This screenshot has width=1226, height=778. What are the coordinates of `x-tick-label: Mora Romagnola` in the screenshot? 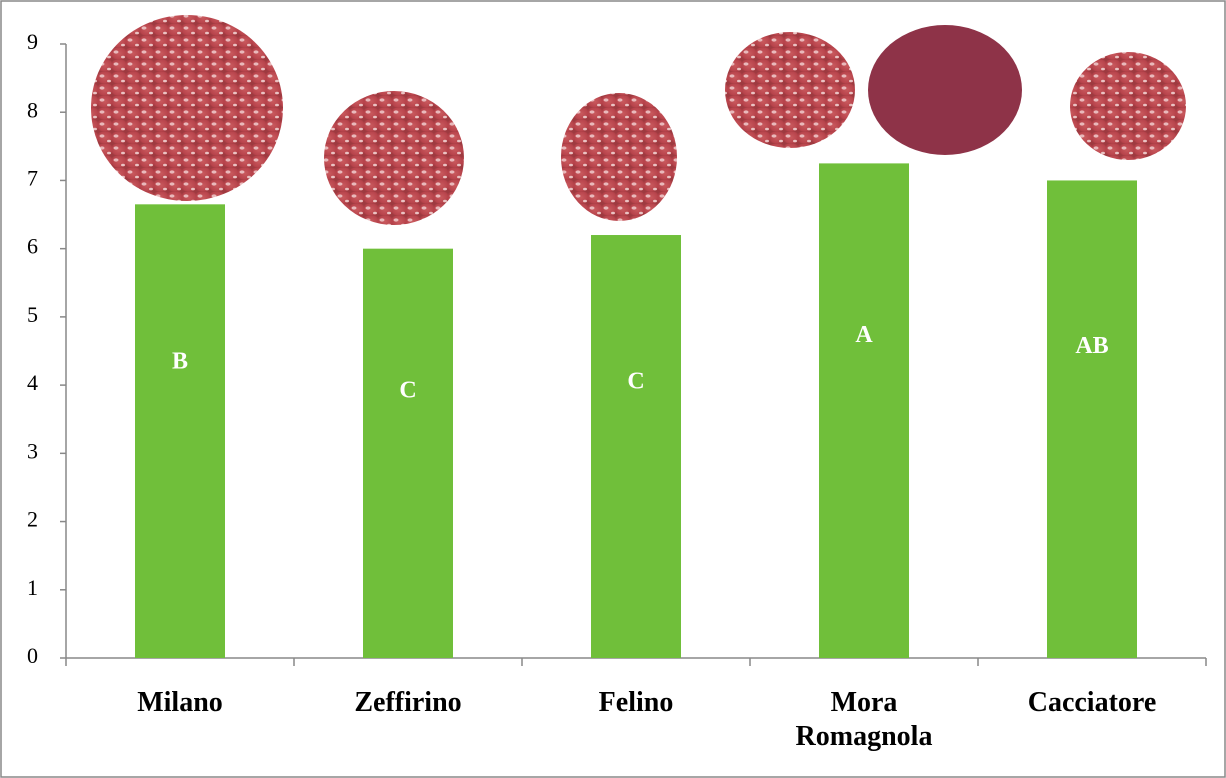 It's located at (864, 719).